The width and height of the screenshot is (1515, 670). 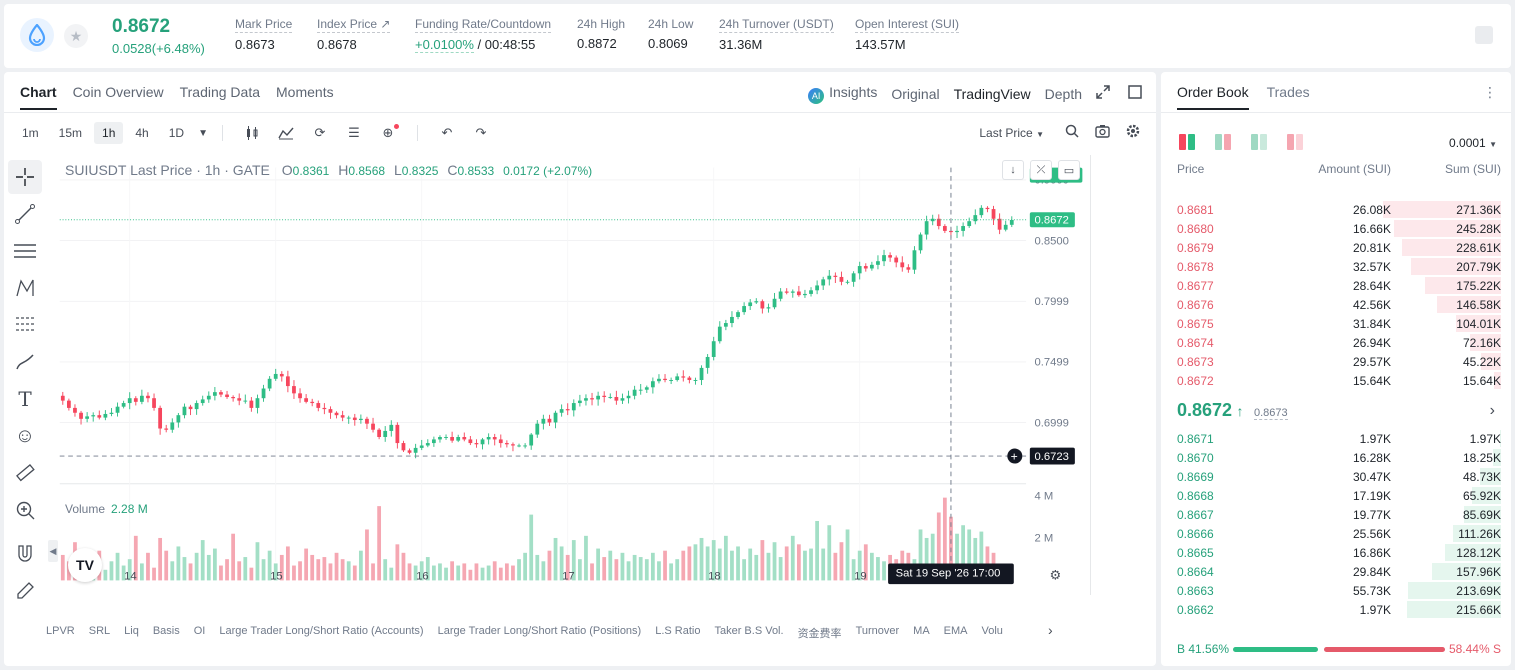 What do you see at coordinates (749, 631) in the screenshot?
I see `indicator-8: Taker B.S Vol.` at bounding box center [749, 631].